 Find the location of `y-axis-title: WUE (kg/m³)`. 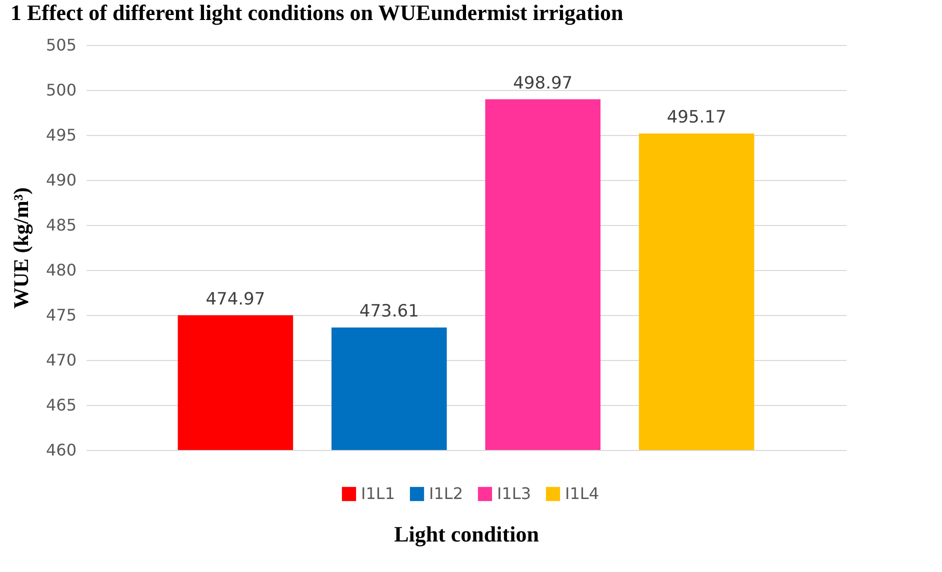

y-axis-title: WUE (kg/m³) is located at coordinates (20, 248).